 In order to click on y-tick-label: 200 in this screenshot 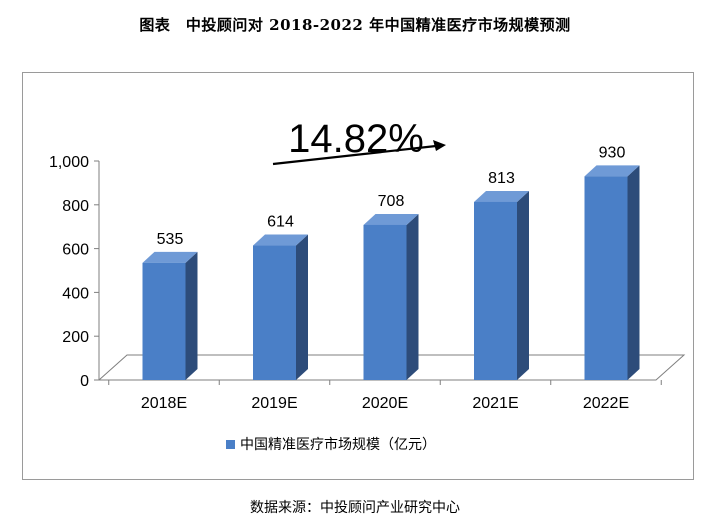, I will do `click(75, 337)`.